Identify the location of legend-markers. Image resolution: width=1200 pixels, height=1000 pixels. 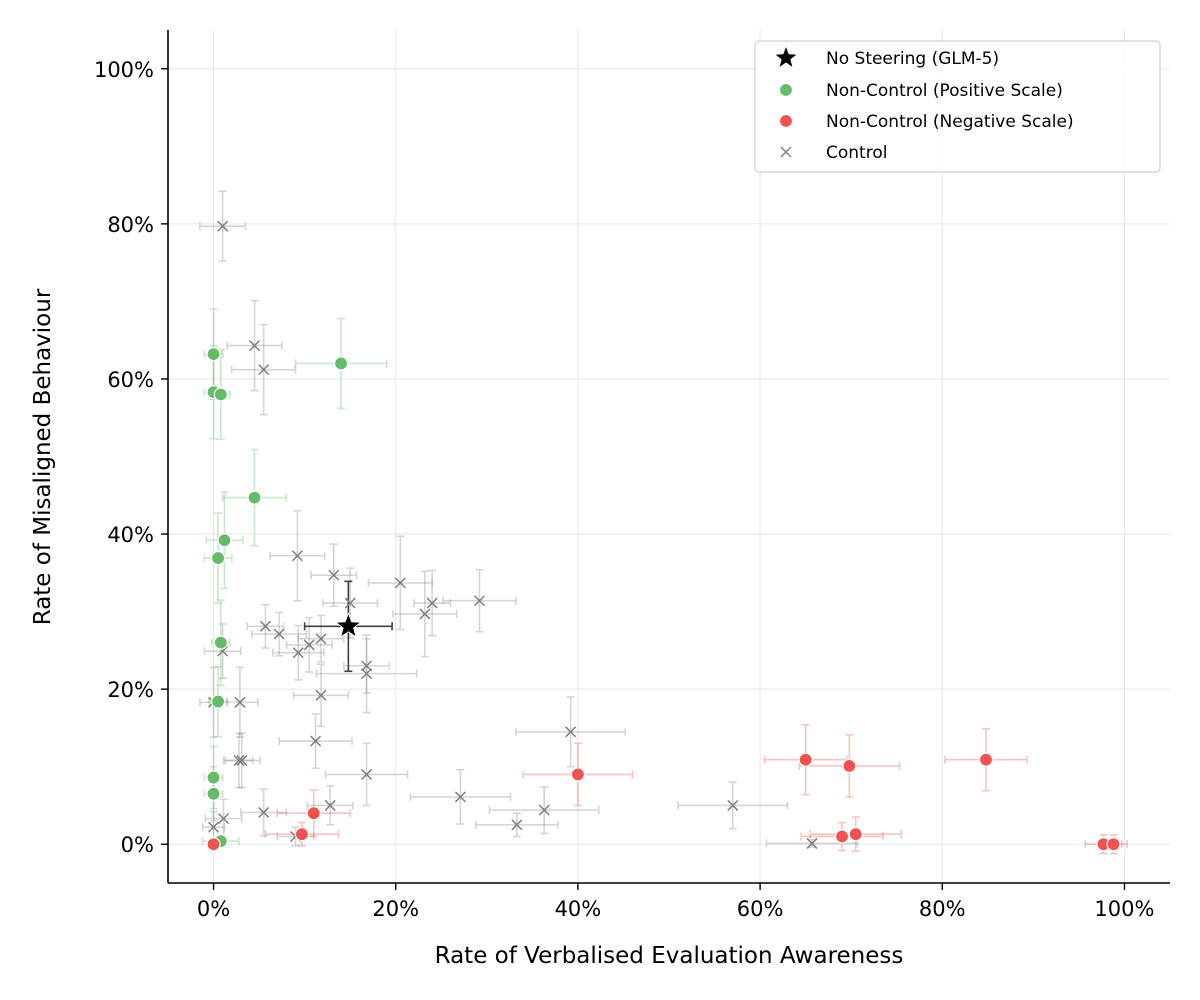
(786, 101).